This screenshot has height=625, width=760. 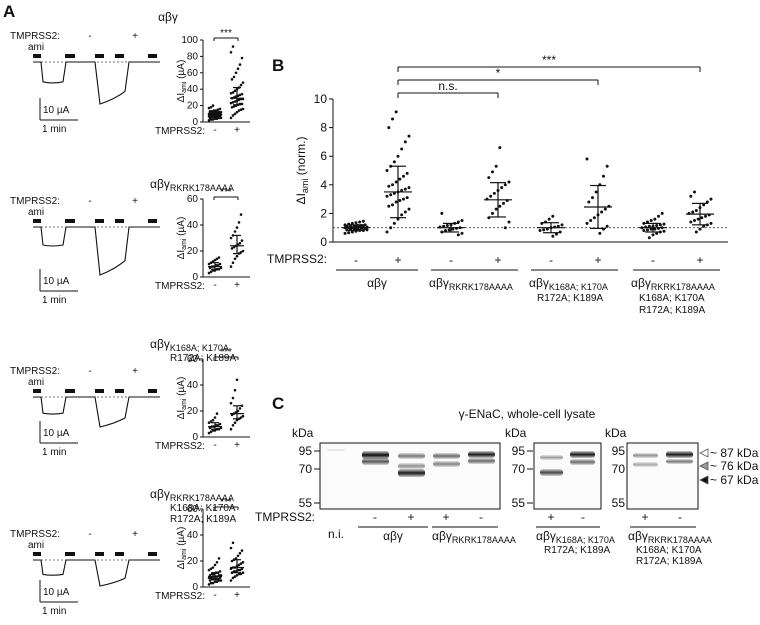 I want to click on b-ytick-label: 0, so click(x=323, y=242).